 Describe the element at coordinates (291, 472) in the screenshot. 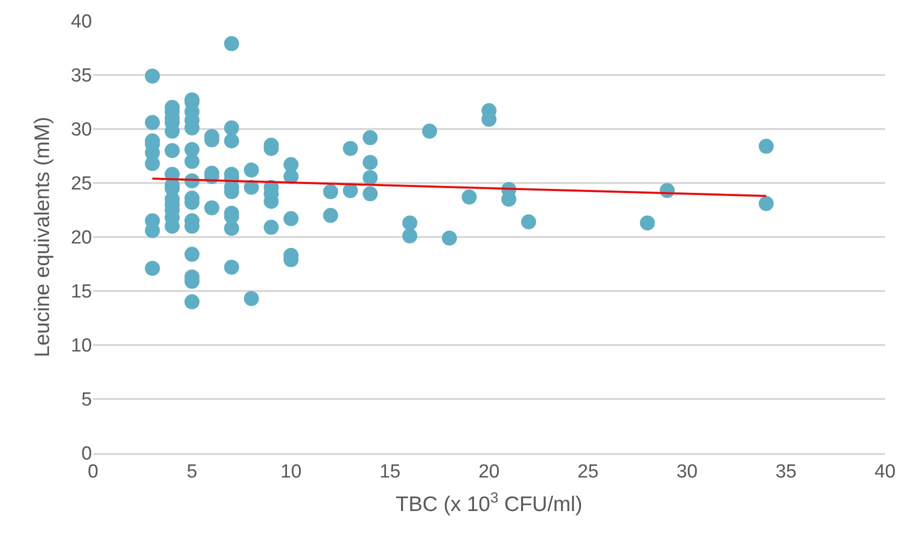

I see `x-tick-label: 10` at that location.